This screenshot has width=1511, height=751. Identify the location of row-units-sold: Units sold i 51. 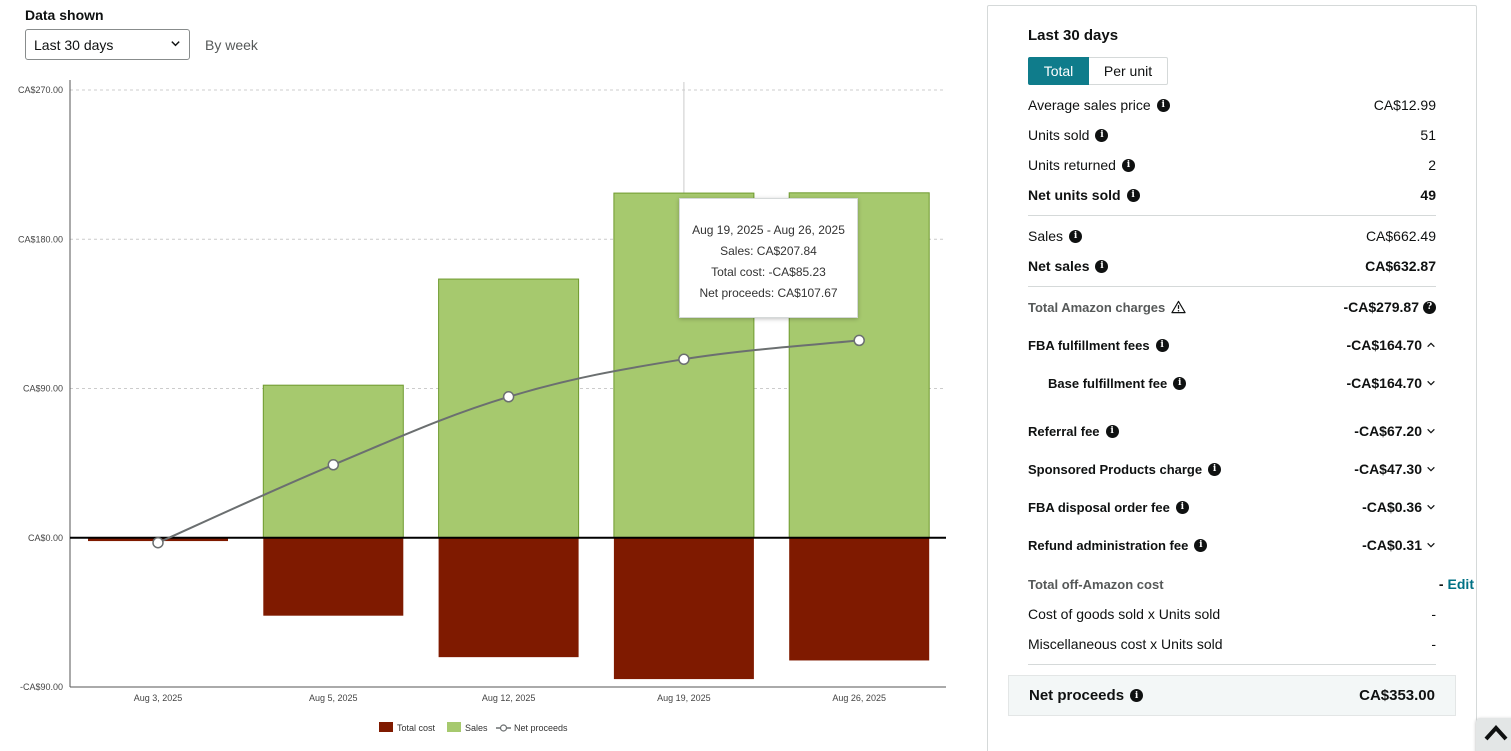
(1232, 135).